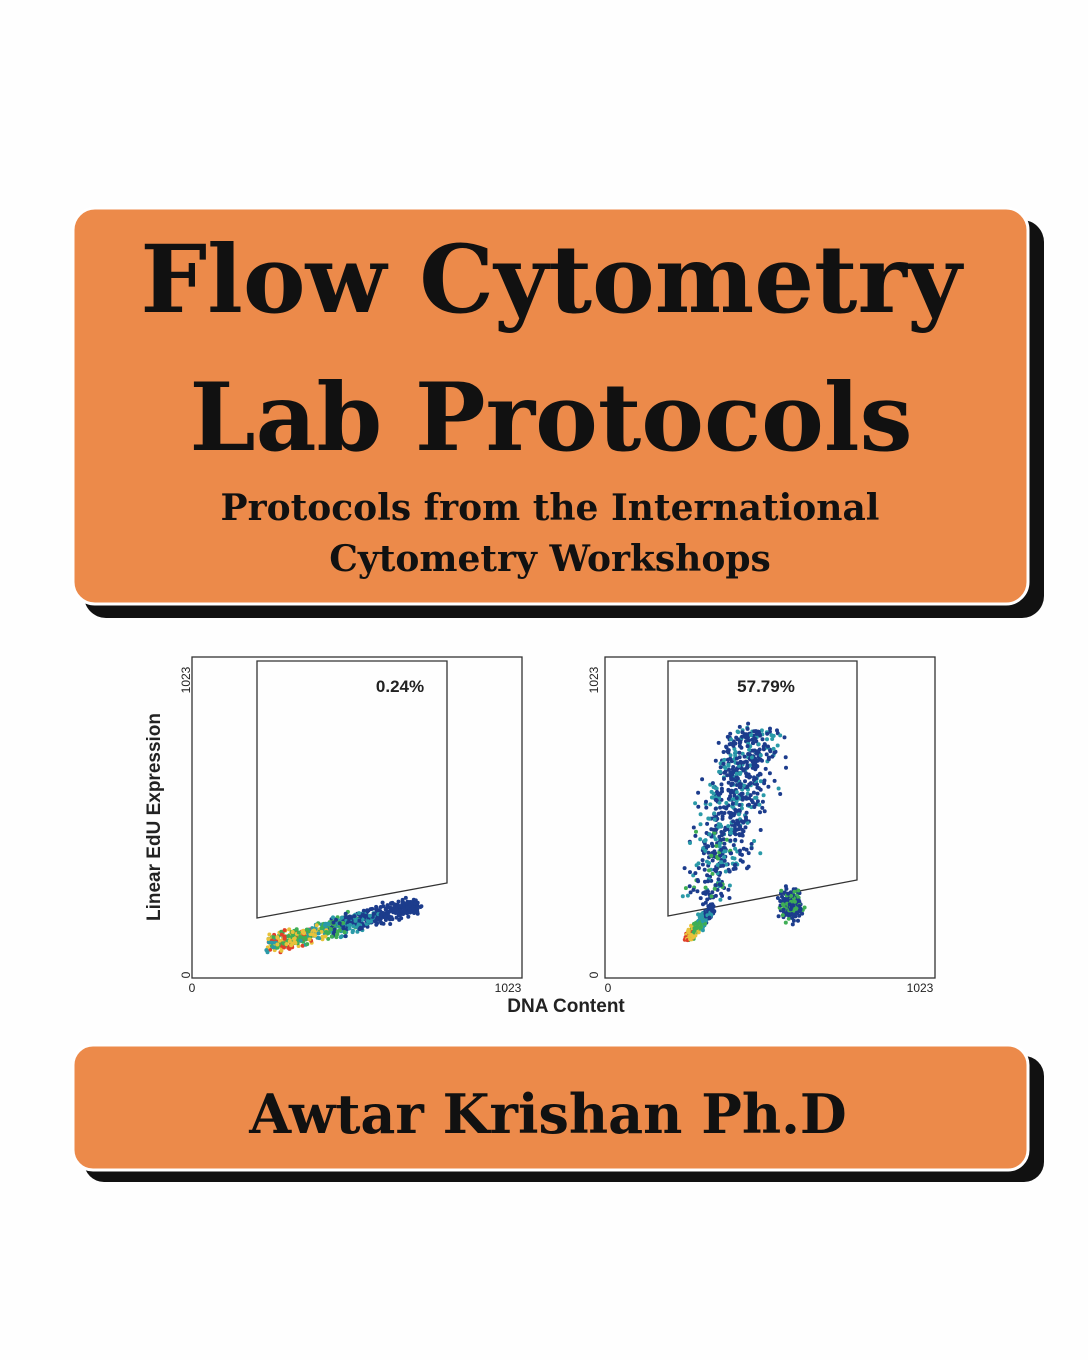 The image size is (1088, 1360). I want to click on x-tick-label: 0, so click(608, 988).